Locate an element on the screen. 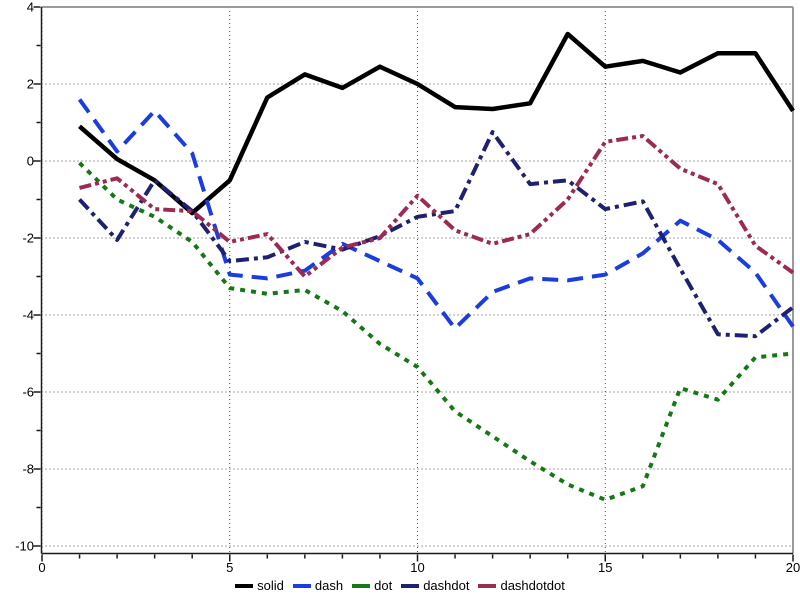 The image size is (800, 600). legend-swatch-dashdotdot is located at coordinates (487, 585).